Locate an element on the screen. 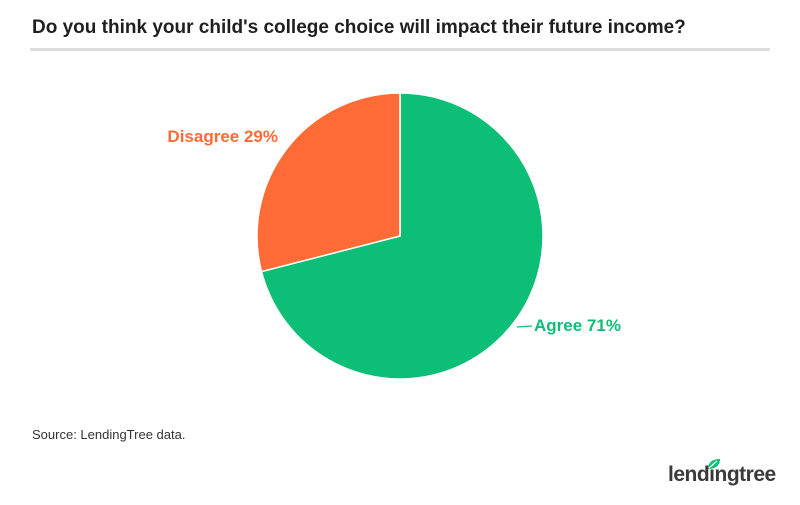  leaf-icon is located at coordinates (714, 464).